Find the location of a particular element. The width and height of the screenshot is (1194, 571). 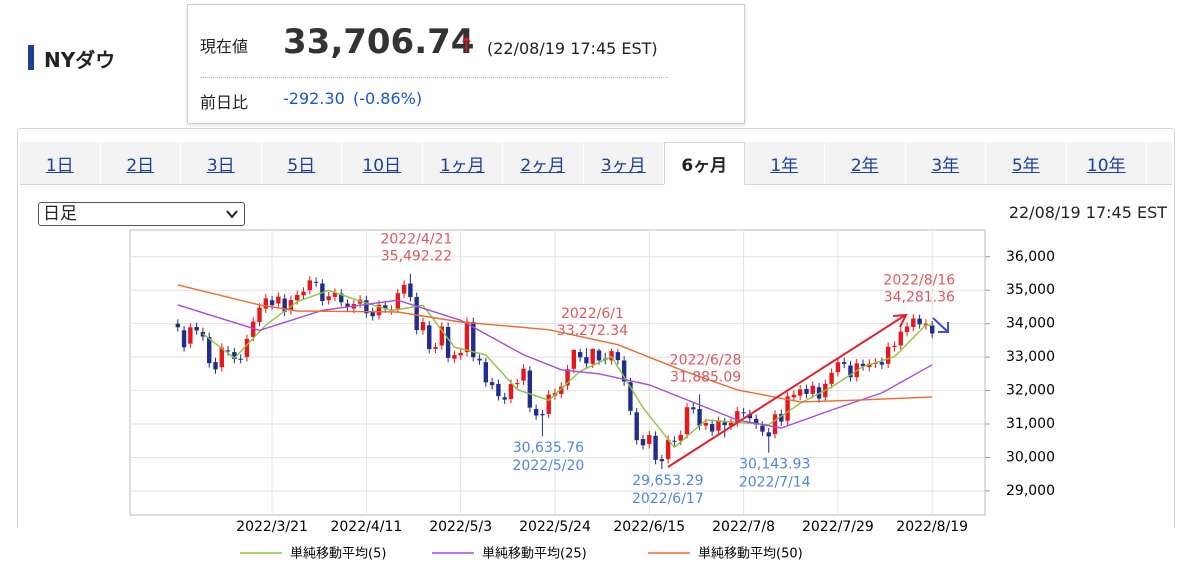

price-label: 現在値 is located at coordinates (224, 46).